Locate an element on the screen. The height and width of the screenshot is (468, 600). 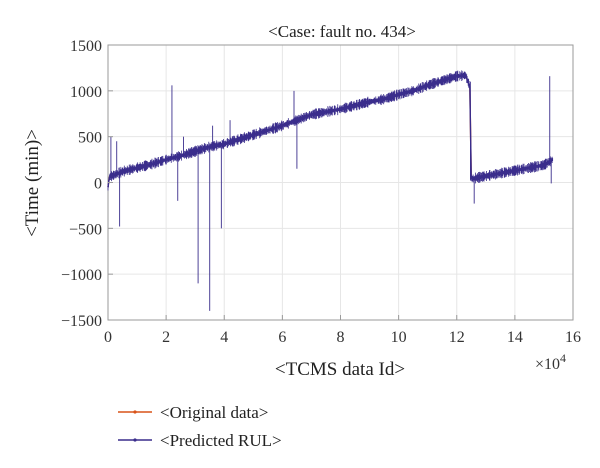
x-tick-label: 12 is located at coordinates (457, 337).